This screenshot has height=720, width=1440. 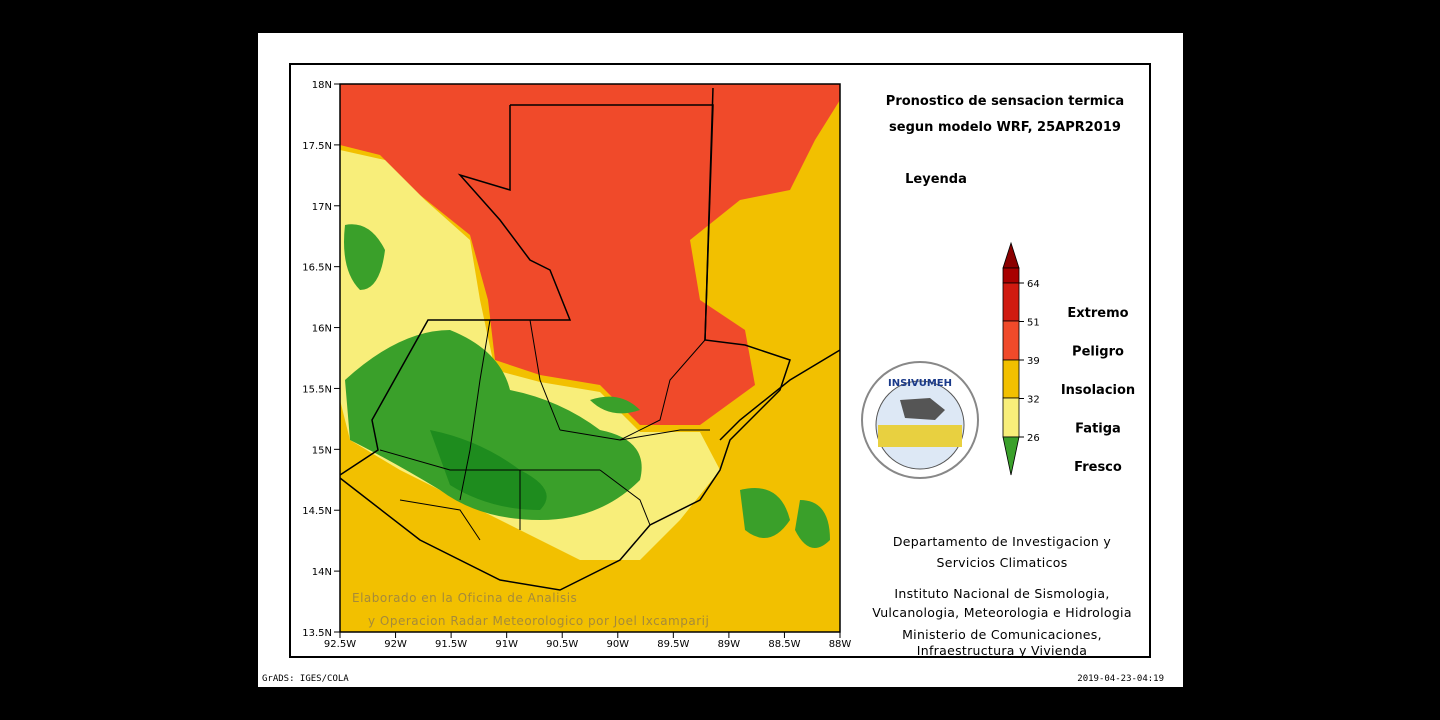 What do you see at coordinates (1002, 634) in the screenshot?
I see `institution-line: Ministerio de Comunicaciones,` at bounding box center [1002, 634].